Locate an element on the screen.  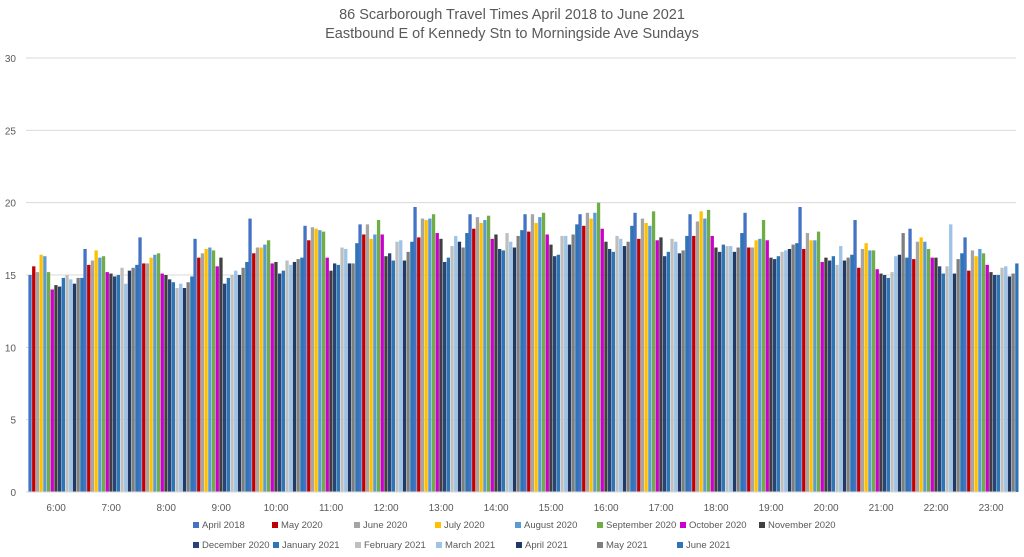
legend-label: April 2021 is located at coordinates (546, 545).